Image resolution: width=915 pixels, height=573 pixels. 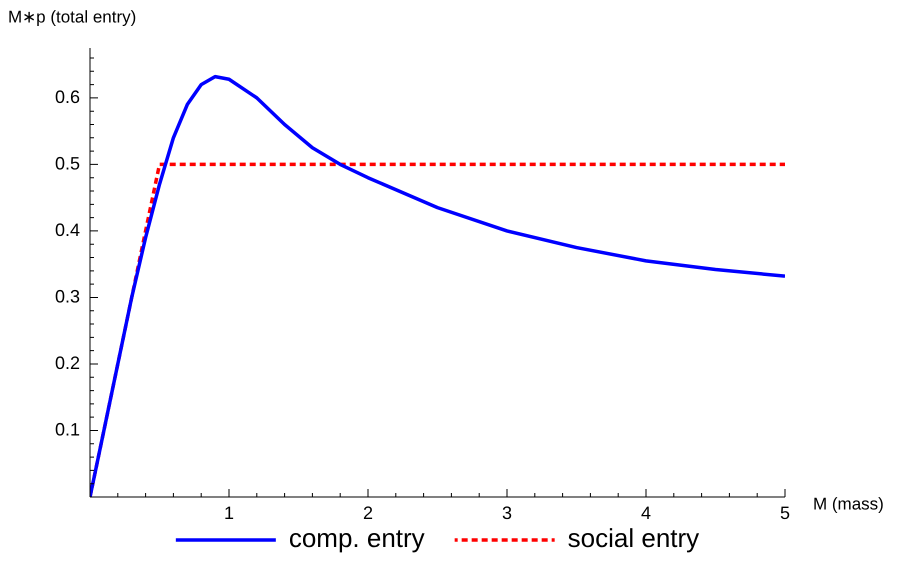 What do you see at coordinates (634, 538) in the screenshot?
I see `legend-label: social entry` at bounding box center [634, 538].